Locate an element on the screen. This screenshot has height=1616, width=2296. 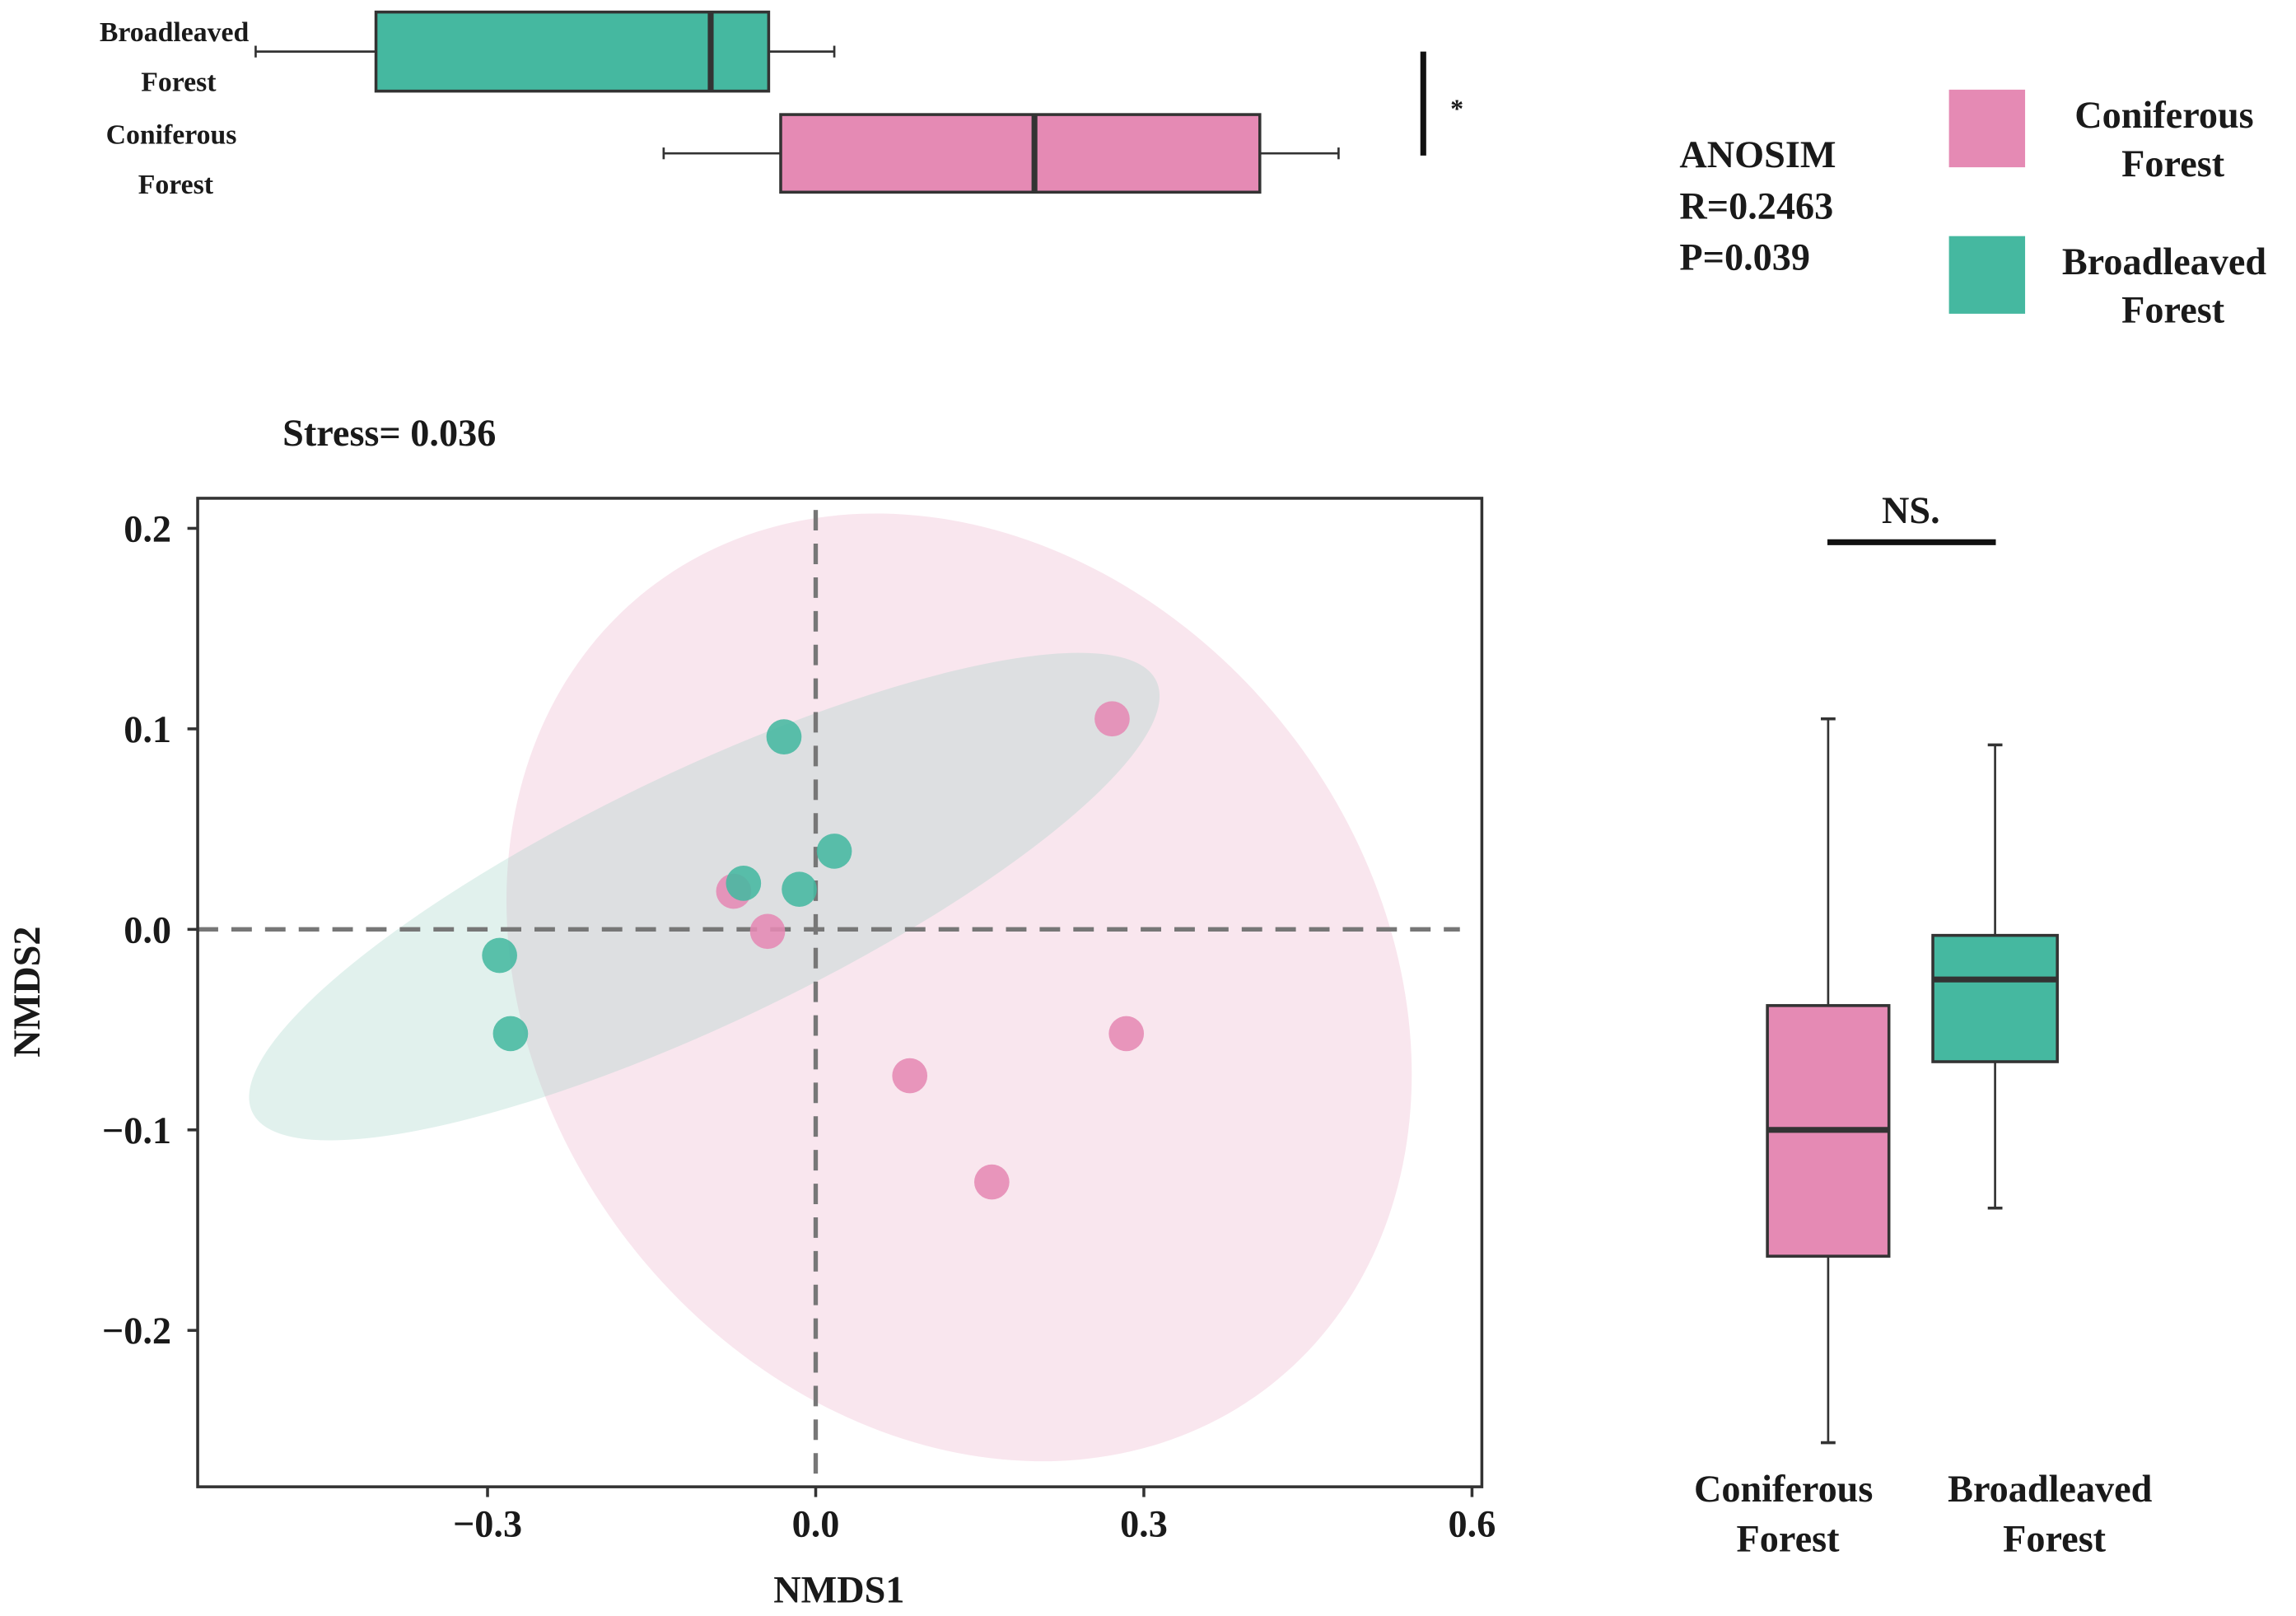
legend-label: Coniferous is located at coordinates (2163, 115).